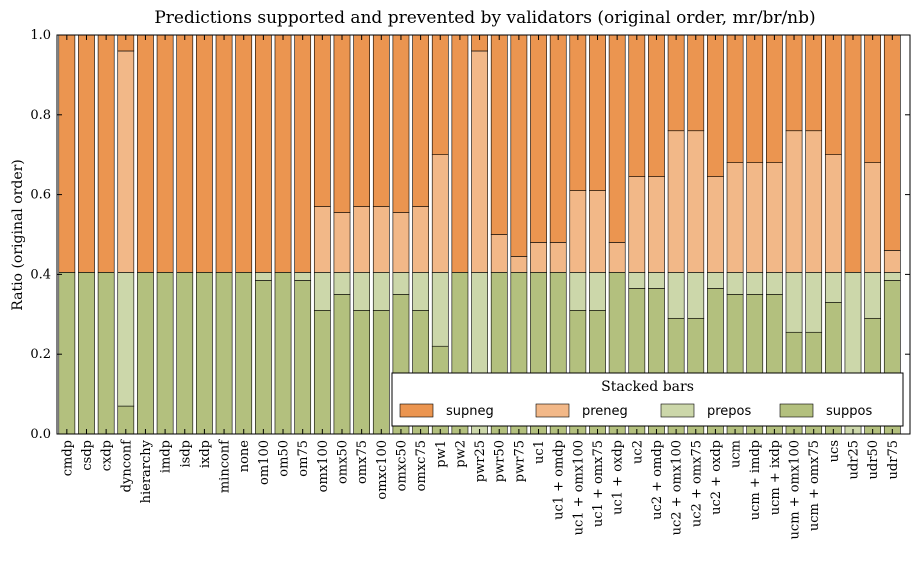  What do you see at coordinates (441, 454) in the screenshot?
I see `x-tick-label: pw1` at bounding box center [441, 454].